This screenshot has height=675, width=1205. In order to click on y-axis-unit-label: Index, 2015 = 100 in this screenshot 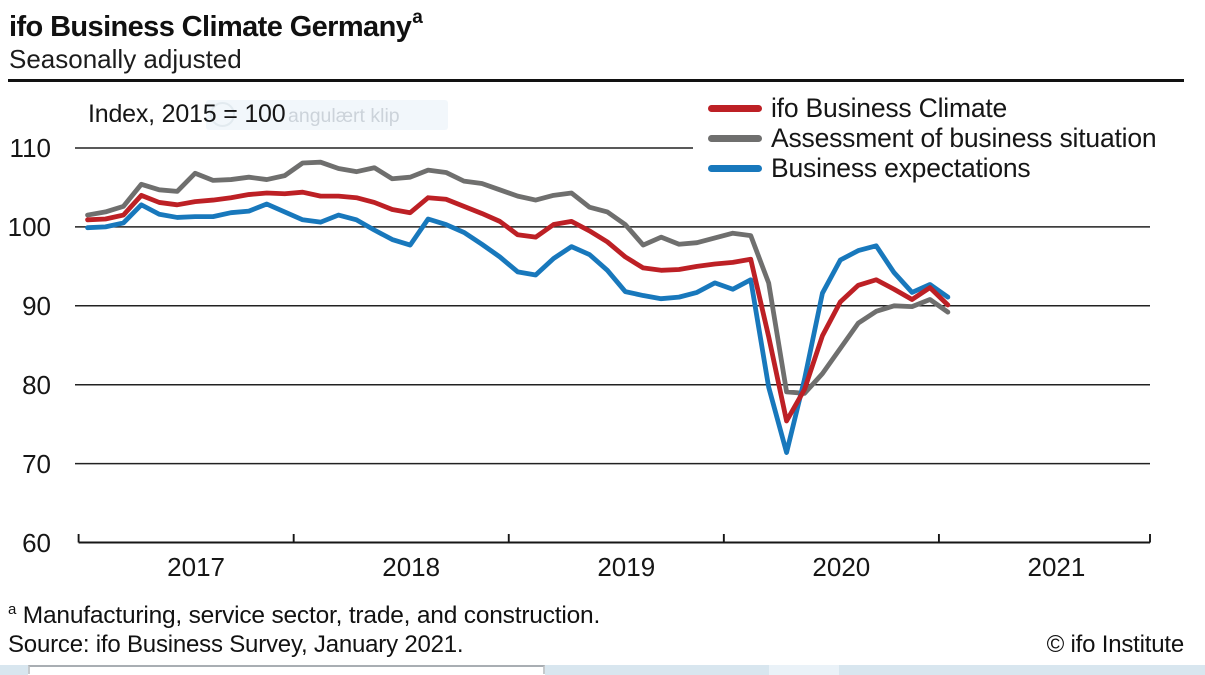, I will do `click(187, 114)`.